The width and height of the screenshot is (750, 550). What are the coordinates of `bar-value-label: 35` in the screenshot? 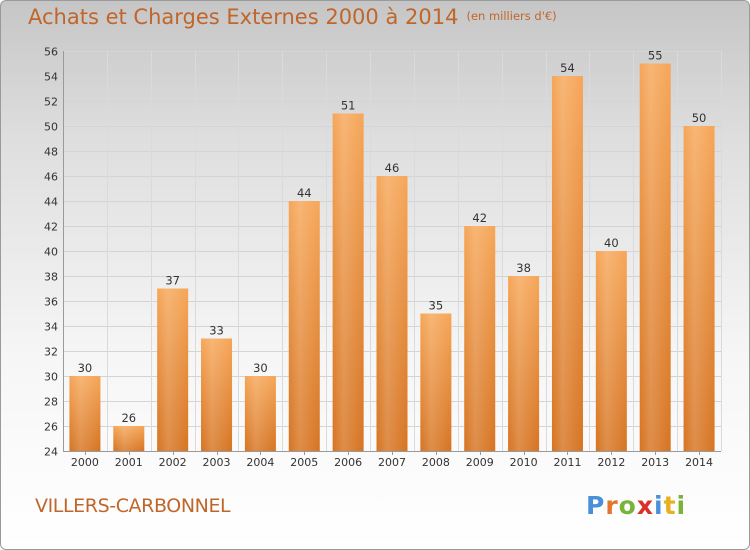 It's located at (436, 306).